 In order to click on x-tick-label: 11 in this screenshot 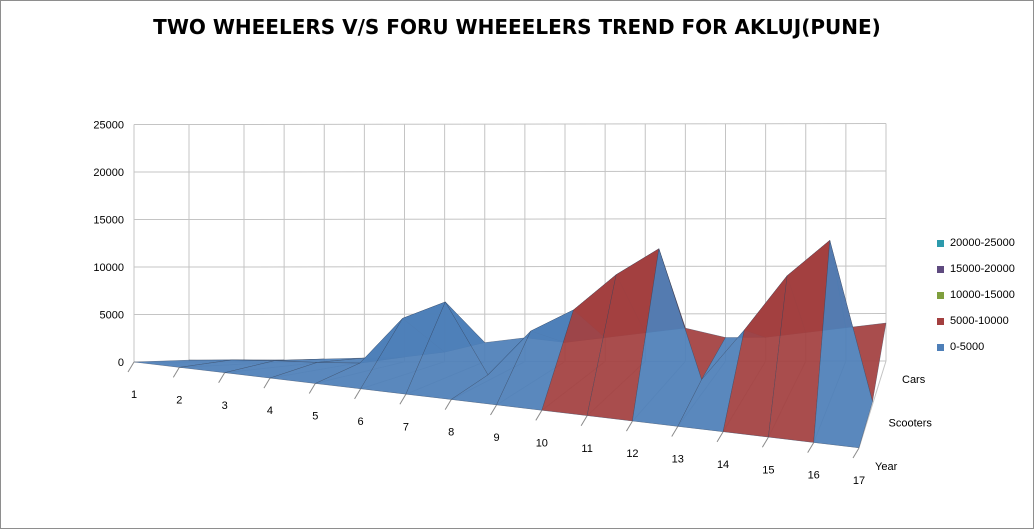, I will do `click(586, 449)`.